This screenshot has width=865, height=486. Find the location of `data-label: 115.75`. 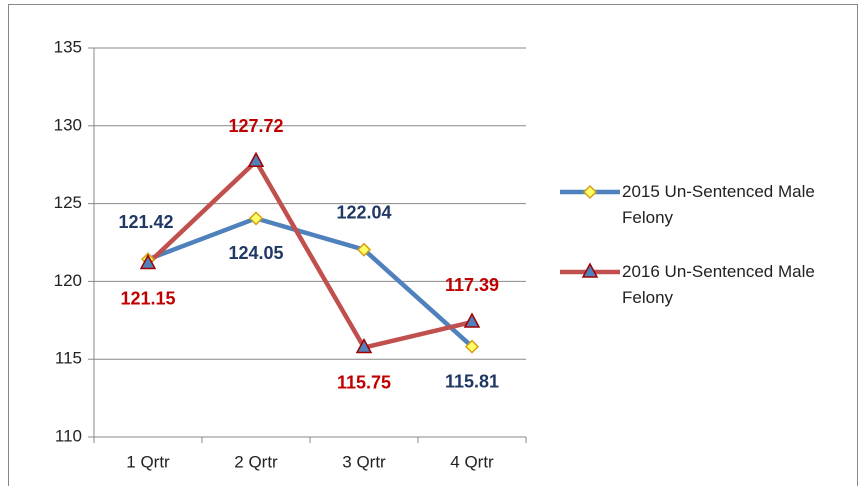

data-label: 115.75 is located at coordinates (364, 382).